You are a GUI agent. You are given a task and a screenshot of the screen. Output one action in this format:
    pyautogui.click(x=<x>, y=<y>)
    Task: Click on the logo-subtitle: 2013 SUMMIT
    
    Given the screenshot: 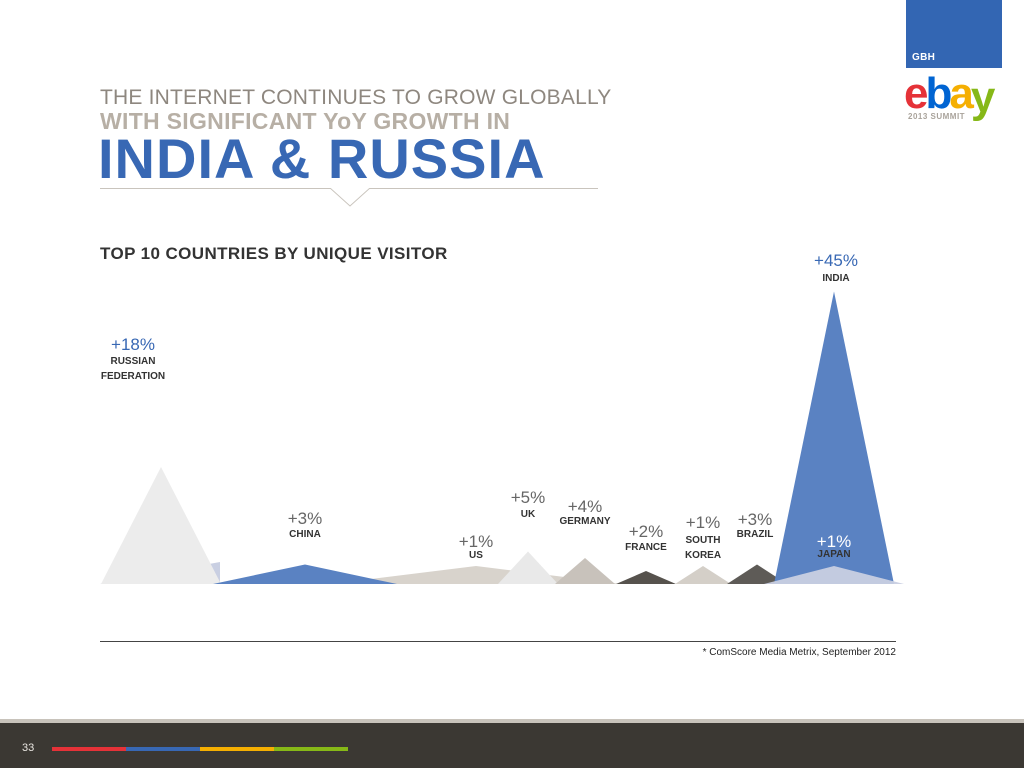 What is the action you would take?
    pyautogui.click(x=937, y=116)
    